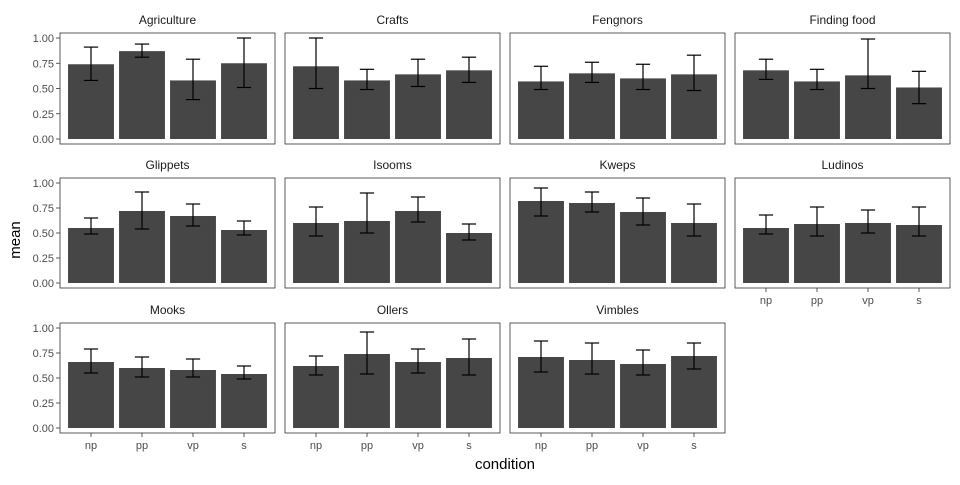 This screenshot has width=960, height=485. I want to click on panel-title: Isooms, so click(392, 165).